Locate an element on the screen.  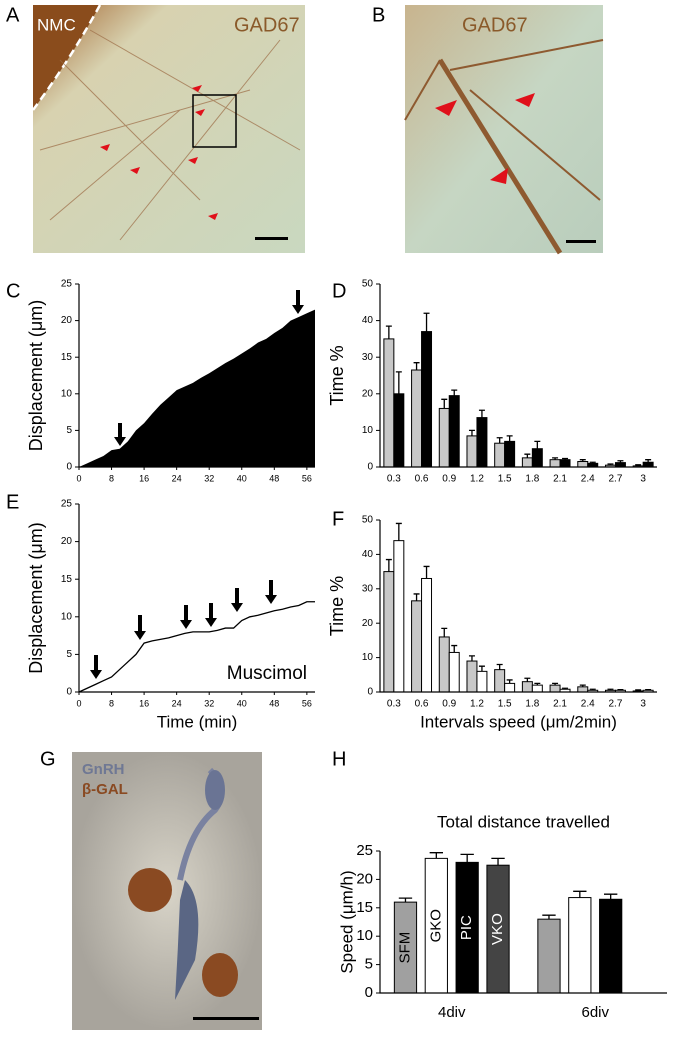
panel-letter: C is located at coordinates (13, 291).